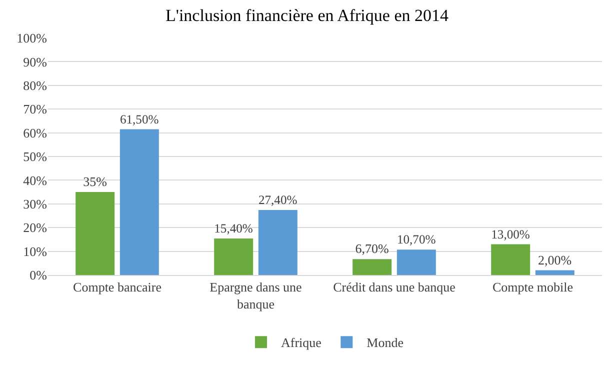  Describe the element at coordinates (35, 180) in the screenshot. I see `y-tick-label: 40%` at that location.